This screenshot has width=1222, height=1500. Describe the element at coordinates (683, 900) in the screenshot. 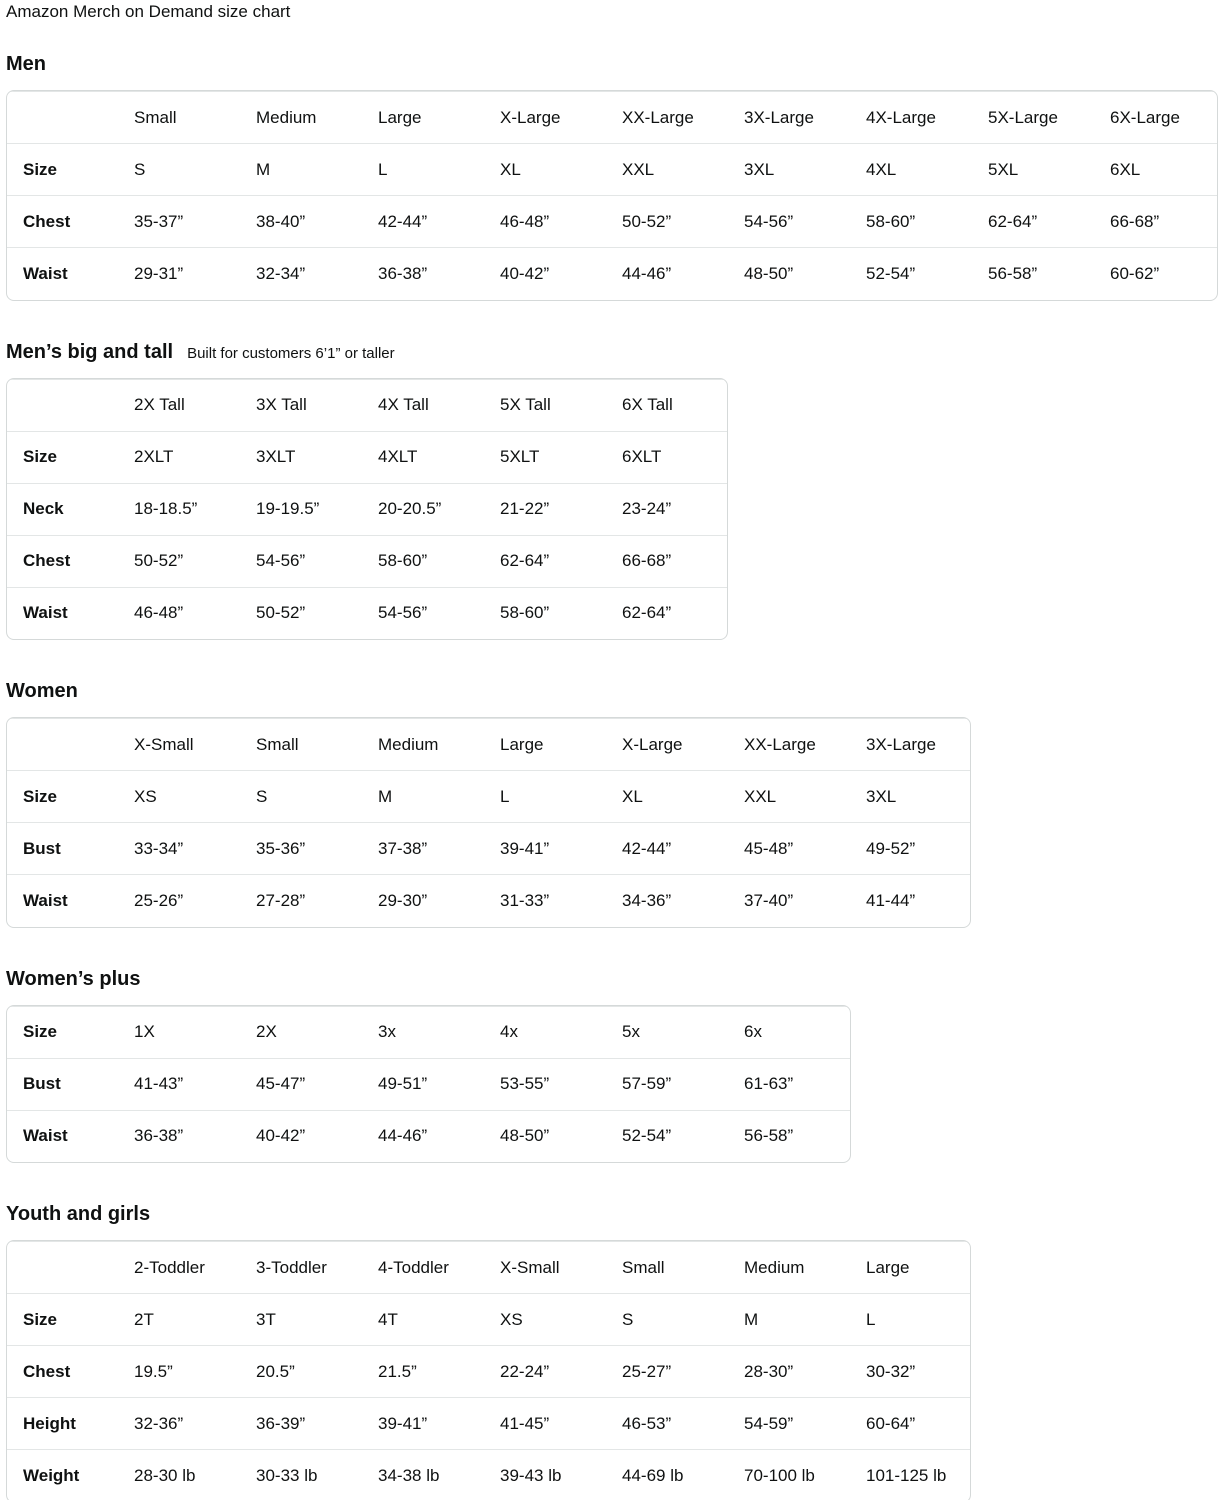

I see `table-cell: 34-36”` at that location.